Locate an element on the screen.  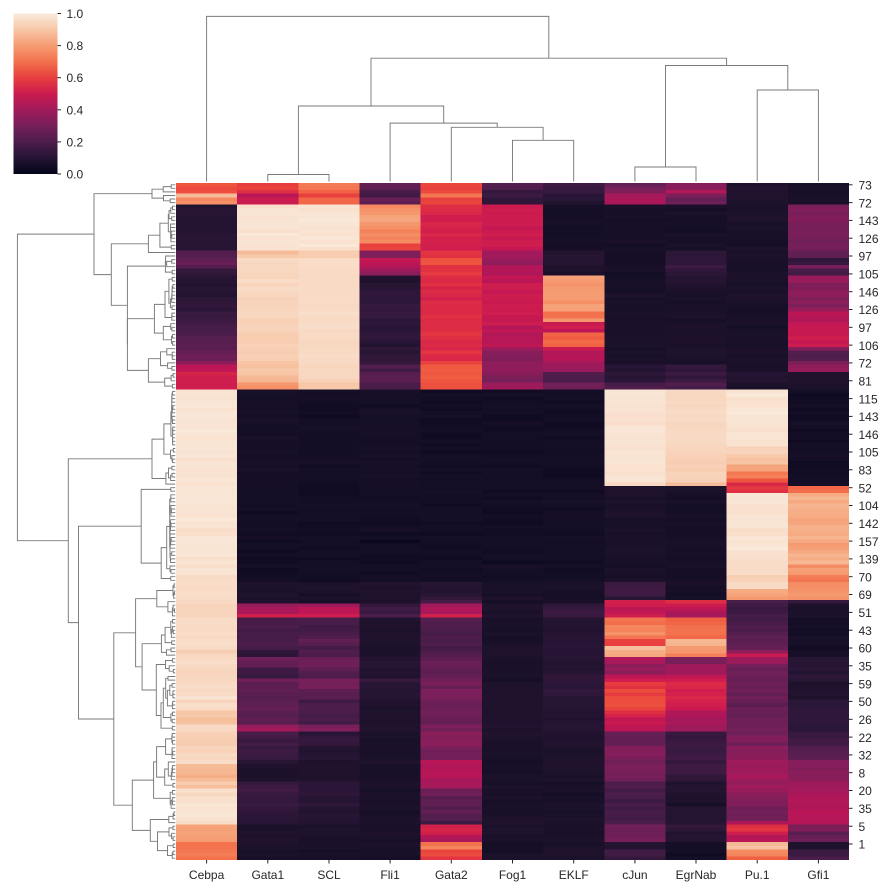
svg-text: Gata2 is located at coordinates (451, 875).